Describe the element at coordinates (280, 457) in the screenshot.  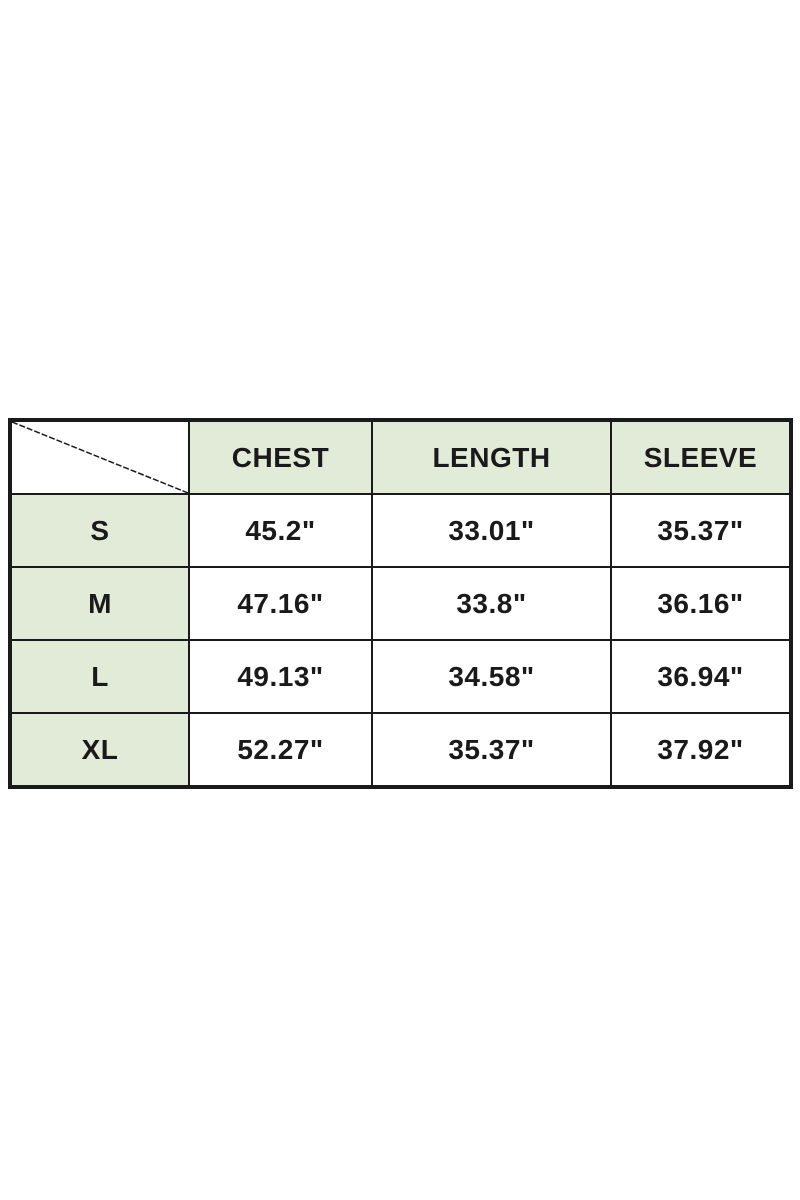
I see `column-header-chest: CHEST` at that location.